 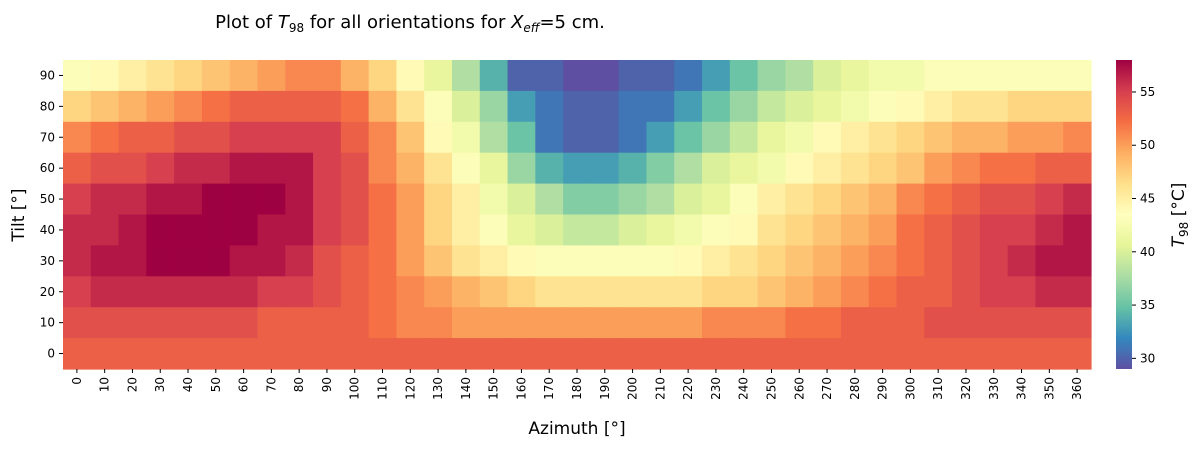 I want to click on chart-title-t-sub: 98, so click(x=296, y=28).